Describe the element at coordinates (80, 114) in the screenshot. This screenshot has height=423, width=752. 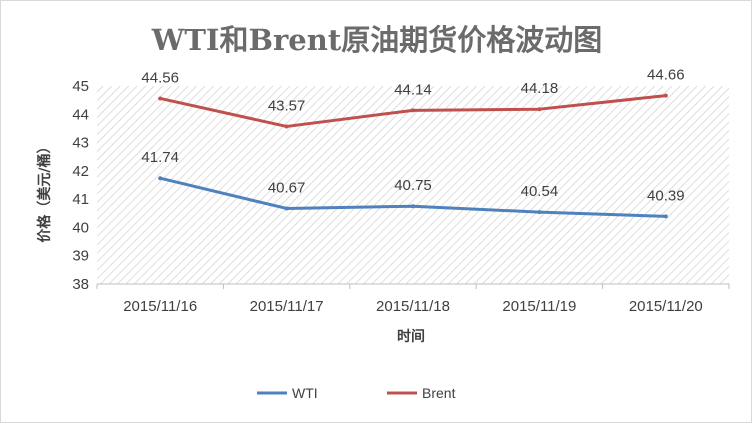
I see `y-tick-label: 44` at that location.